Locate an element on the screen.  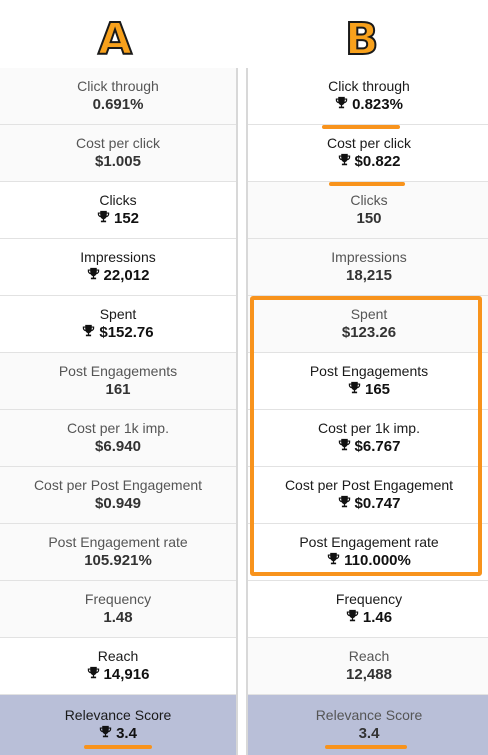
b-metric-cost-per-post-engagement: Cost per Post Engagement $0.747 is located at coordinates (368, 495).